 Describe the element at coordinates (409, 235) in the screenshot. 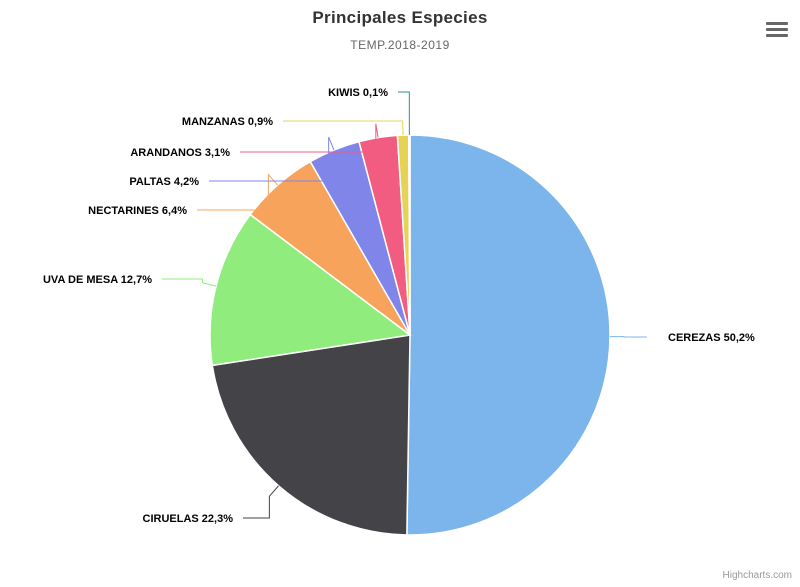

I see `pie-slice-kiwis` at that location.